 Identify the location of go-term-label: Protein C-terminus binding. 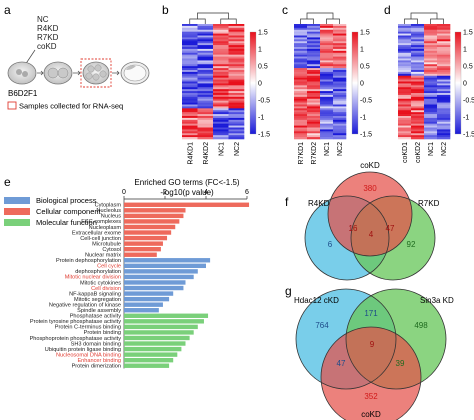
(88, 328).